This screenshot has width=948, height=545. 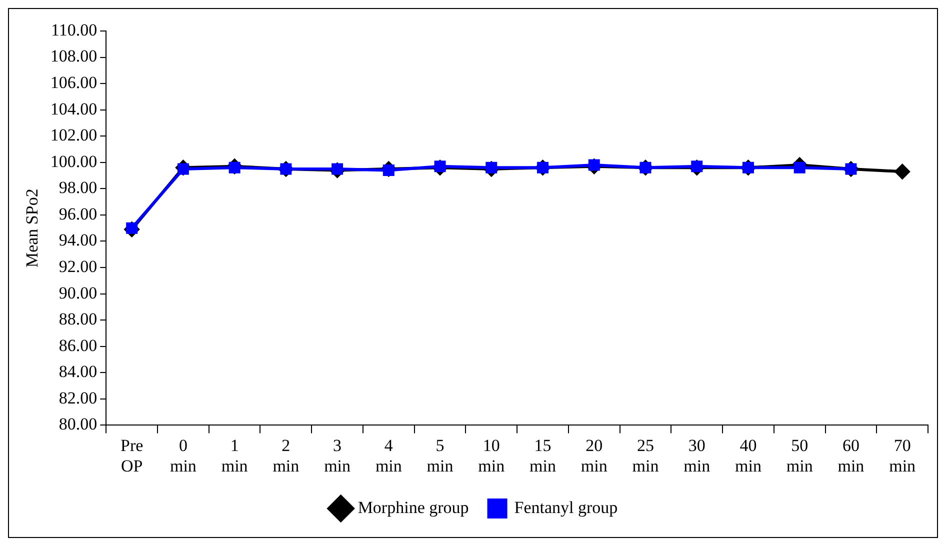 What do you see at coordinates (32, 228) in the screenshot?
I see `y-axis-title: Mean SPo2` at bounding box center [32, 228].